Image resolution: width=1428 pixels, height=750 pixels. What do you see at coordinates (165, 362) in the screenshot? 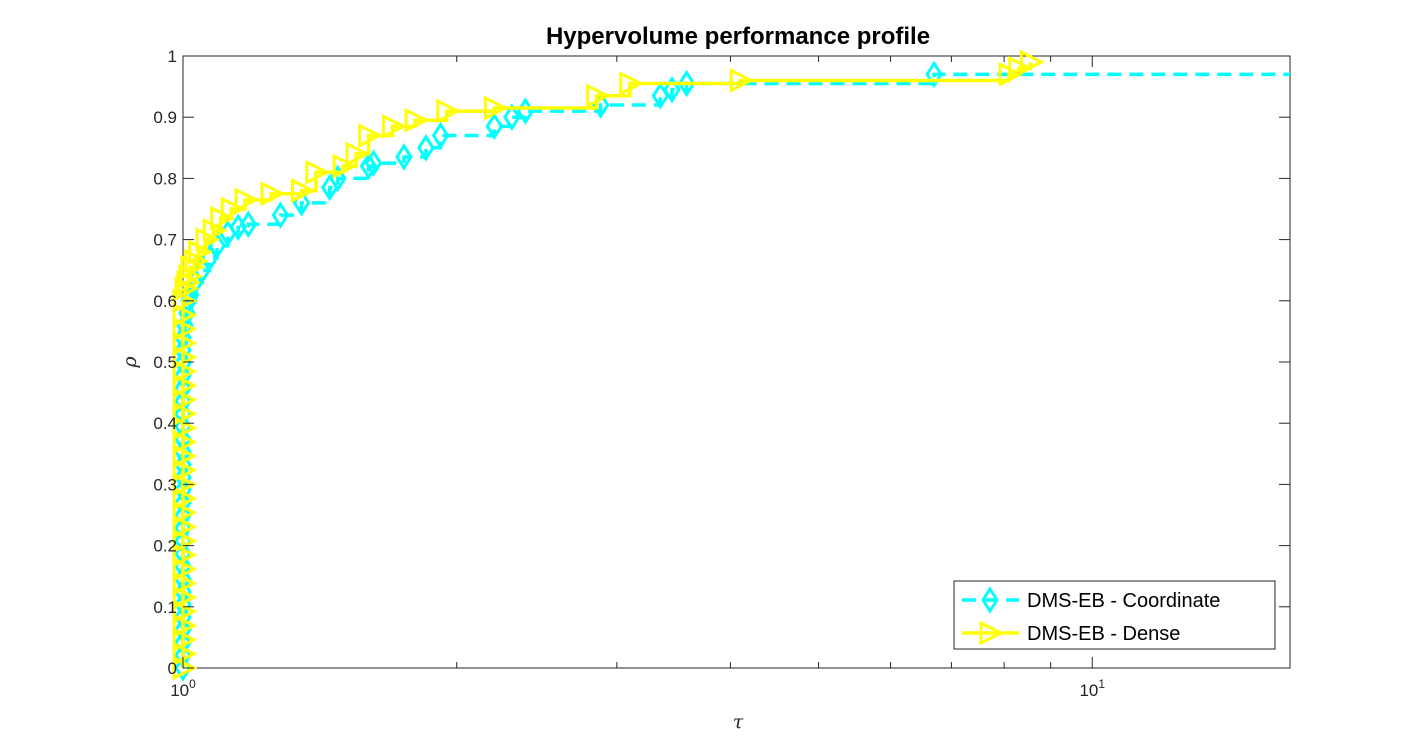
I see `y-tick-label: 0.5` at bounding box center [165, 362].